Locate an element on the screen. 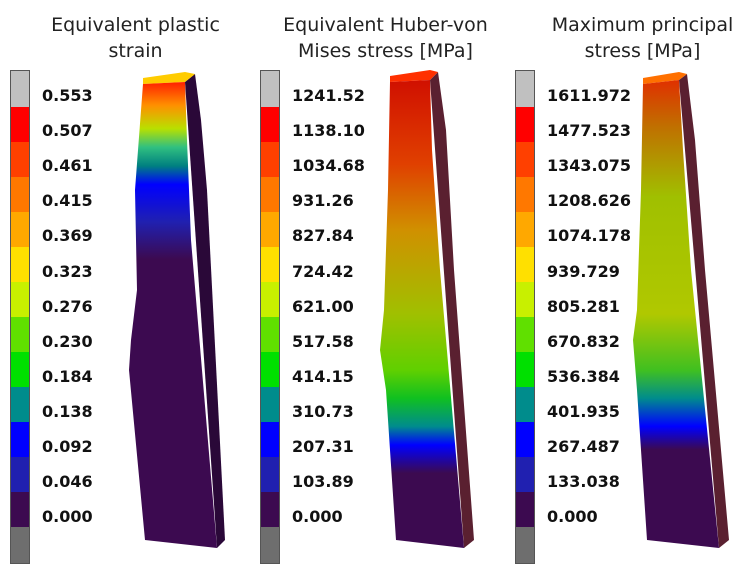 This screenshot has height=564, width=745. colorbar-tick-label: 0.323 is located at coordinates (67, 271).